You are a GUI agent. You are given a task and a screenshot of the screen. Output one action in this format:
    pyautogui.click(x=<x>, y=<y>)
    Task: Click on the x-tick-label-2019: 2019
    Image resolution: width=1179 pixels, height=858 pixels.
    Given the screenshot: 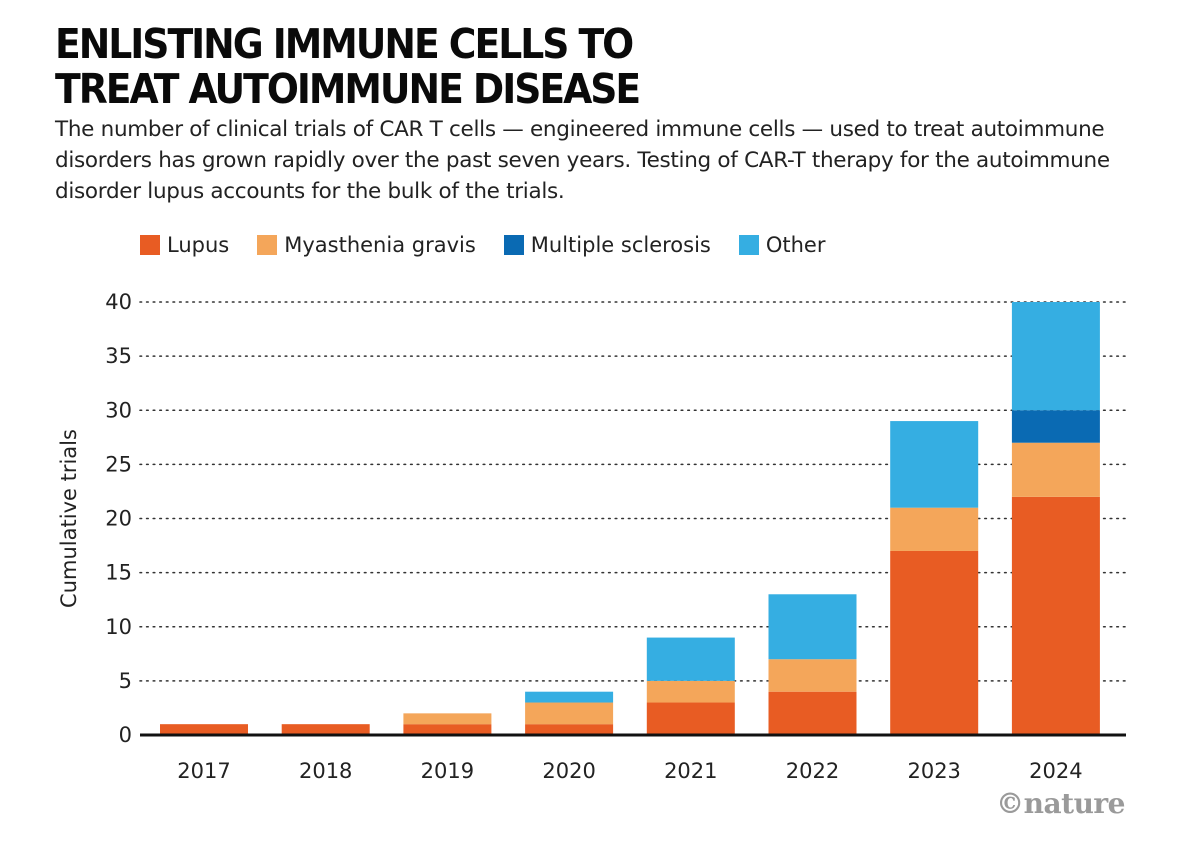 What is the action you would take?
    pyautogui.click(x=447, y=771)
    